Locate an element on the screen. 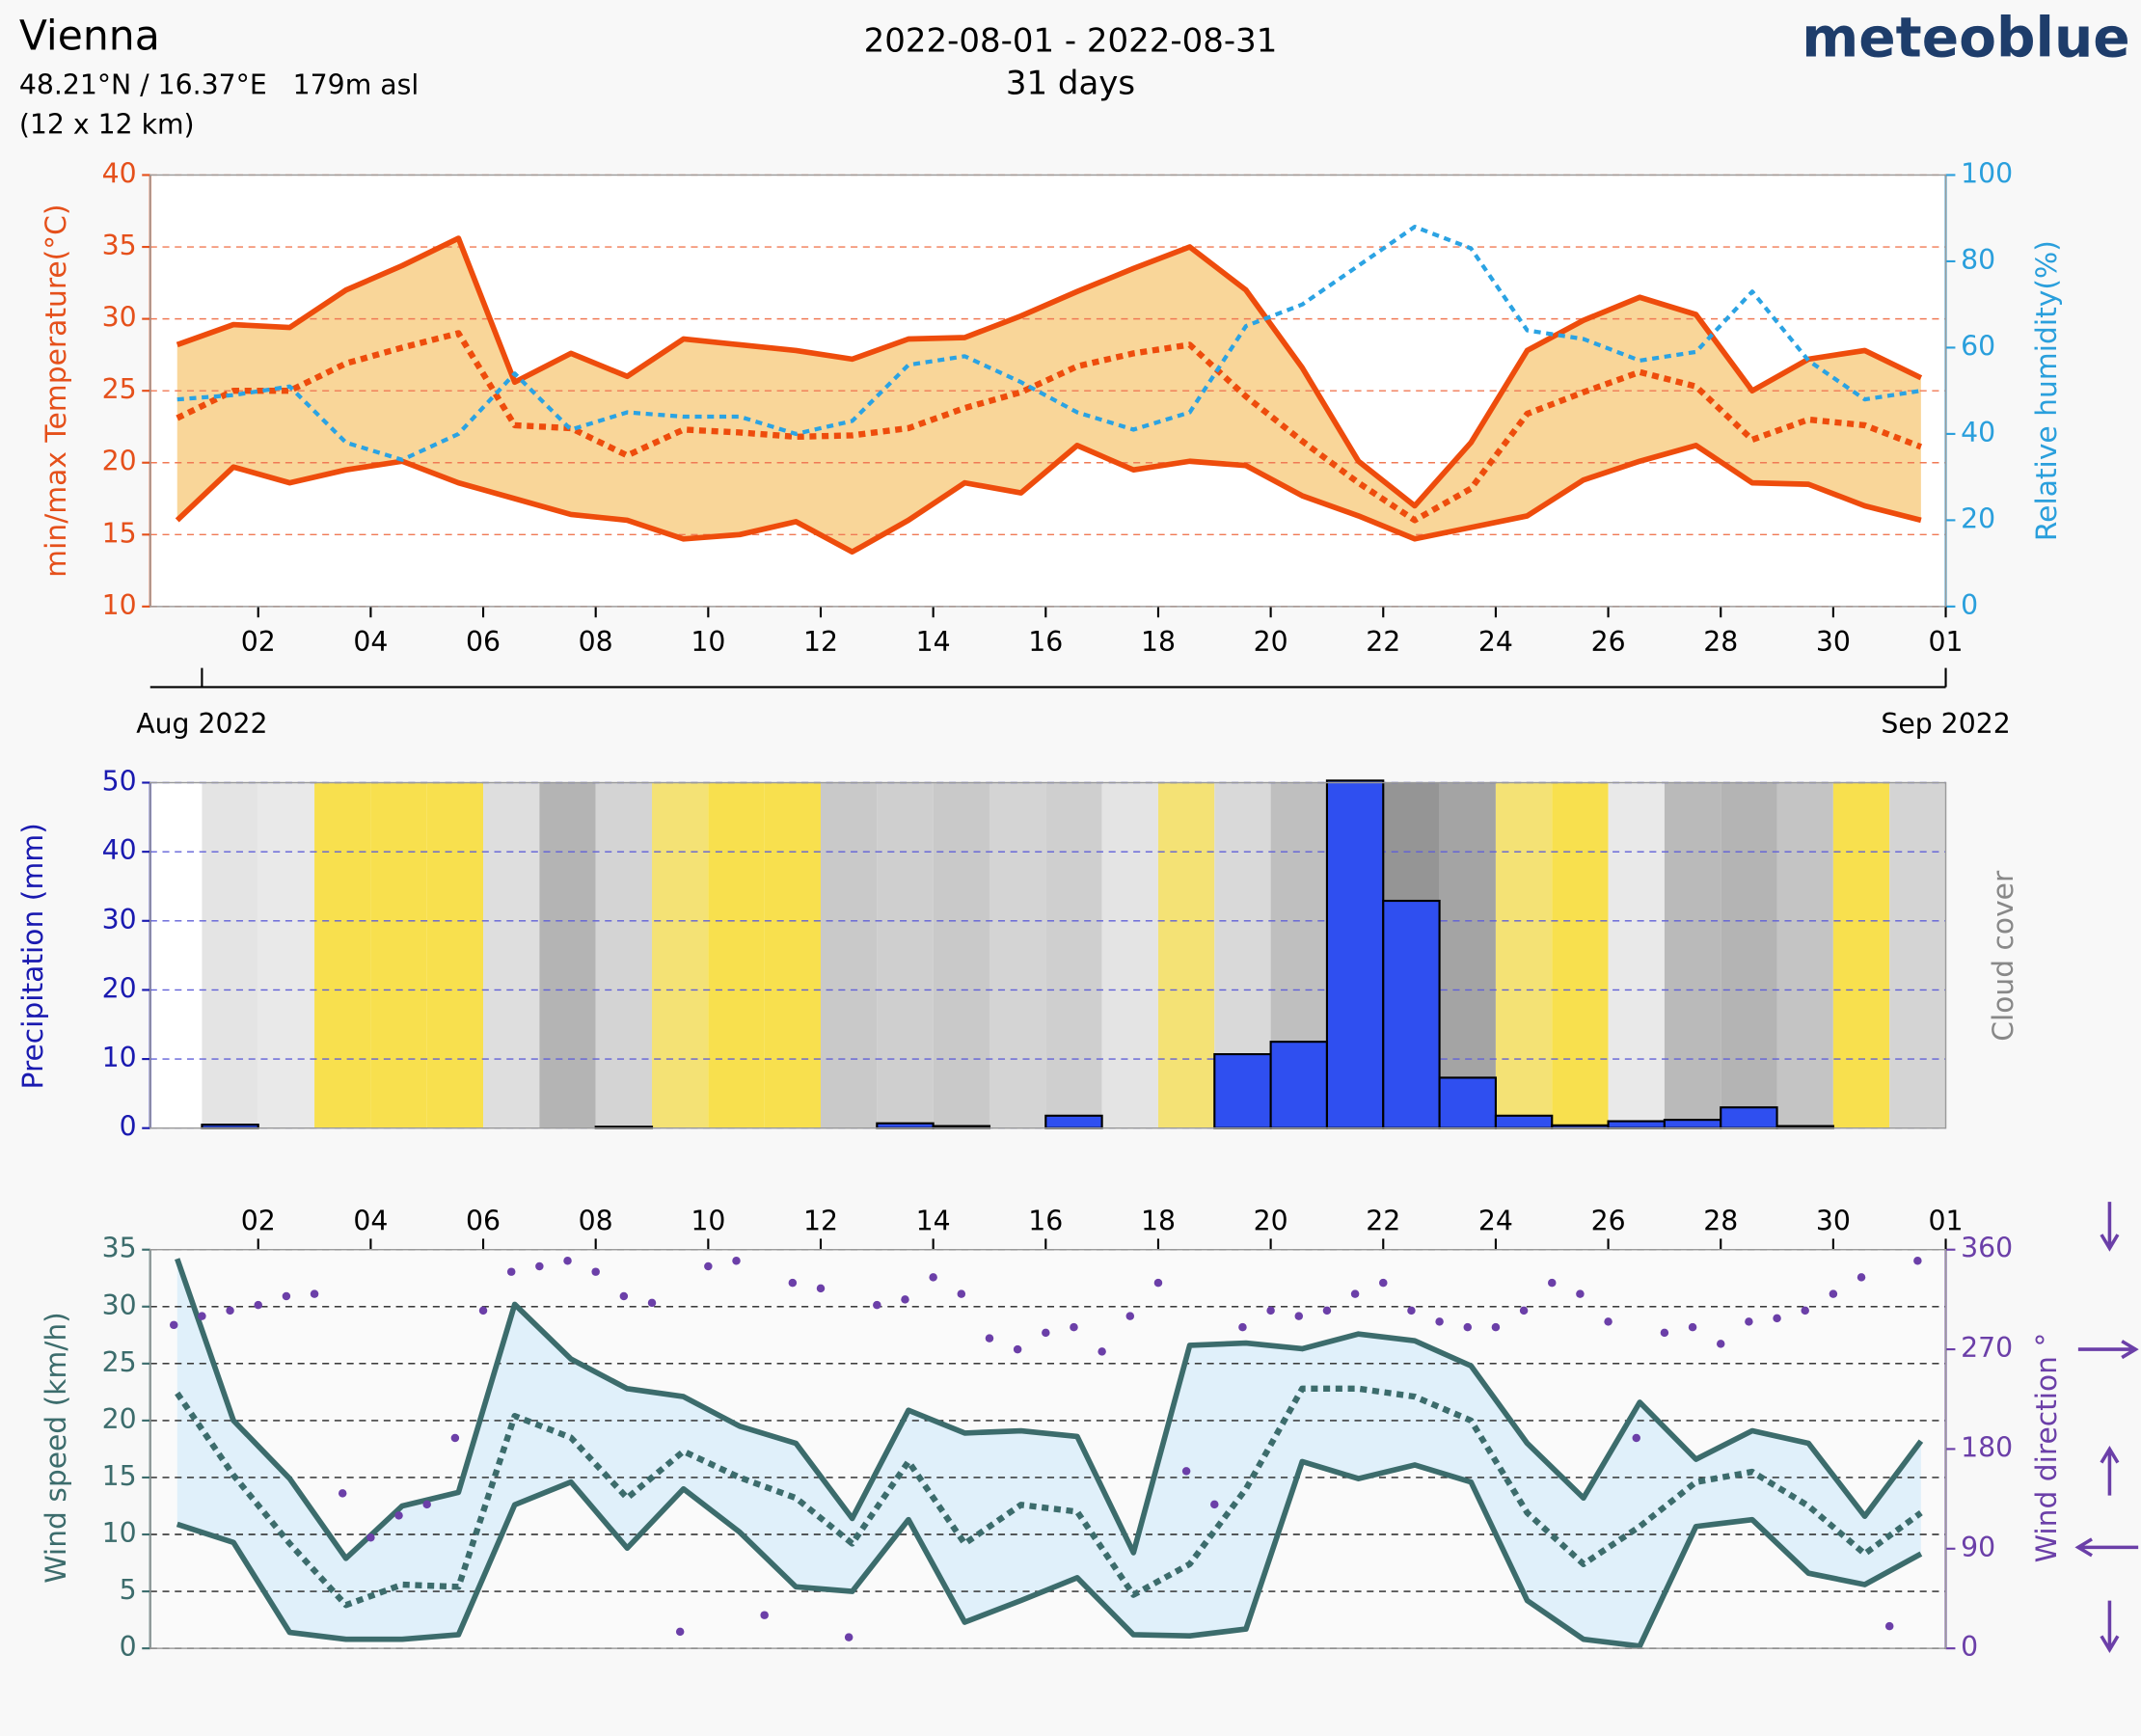 Image resolution: width=2141 pixels, height=1736 pixels. x-tick-label: 04 is located at coordinates (370, 642).